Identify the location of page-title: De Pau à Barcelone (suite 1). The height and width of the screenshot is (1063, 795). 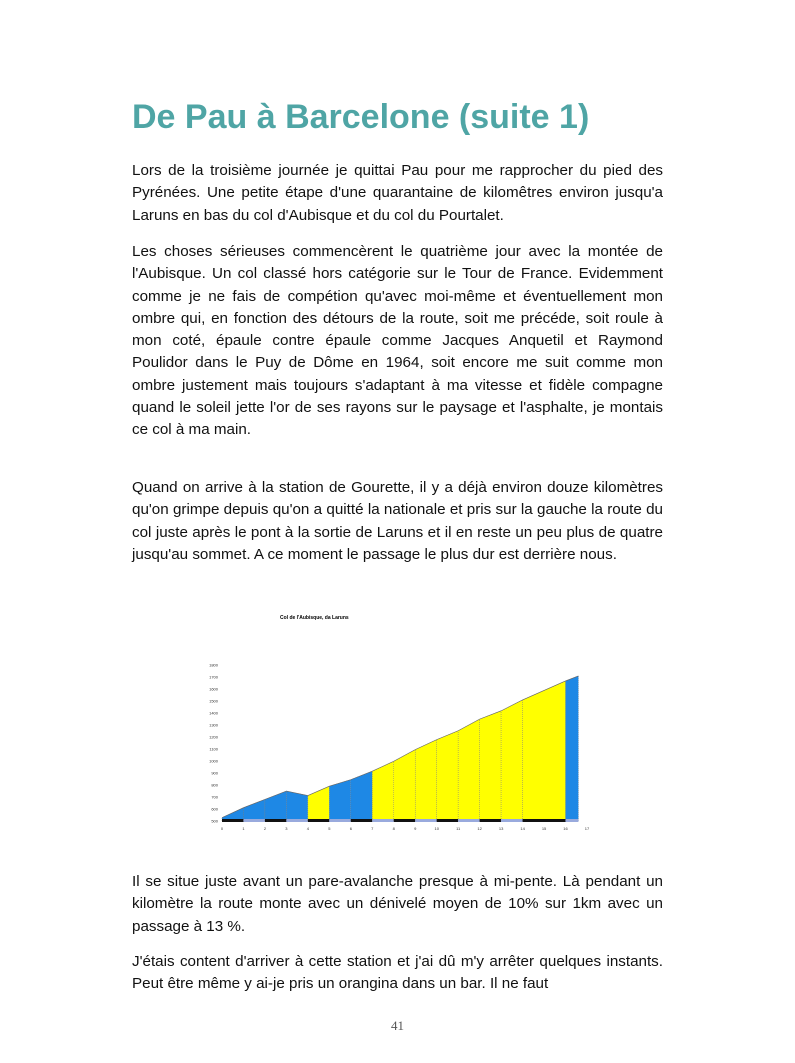
(361, 117).